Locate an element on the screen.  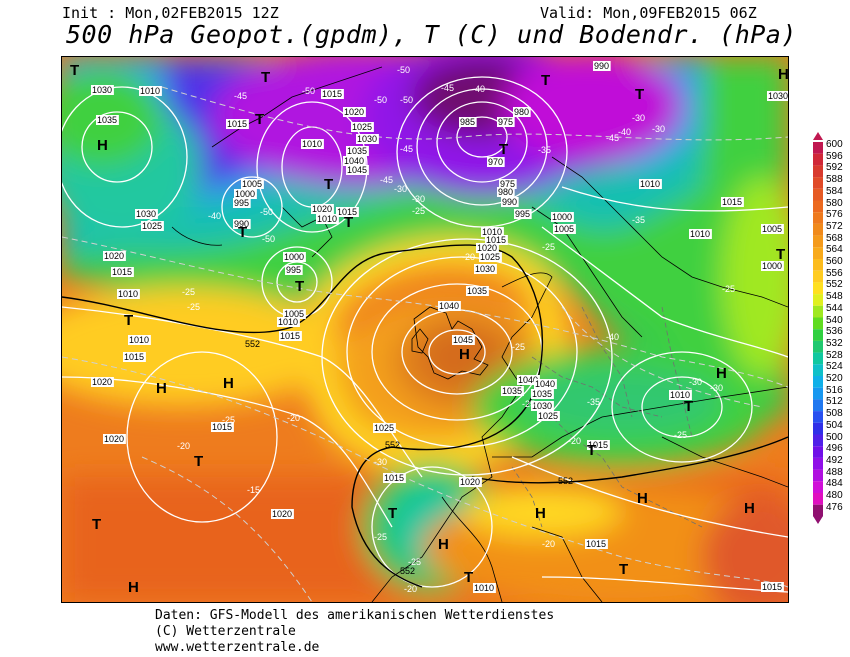
legend-level-label: 480 is located at coordinates (834, 495).